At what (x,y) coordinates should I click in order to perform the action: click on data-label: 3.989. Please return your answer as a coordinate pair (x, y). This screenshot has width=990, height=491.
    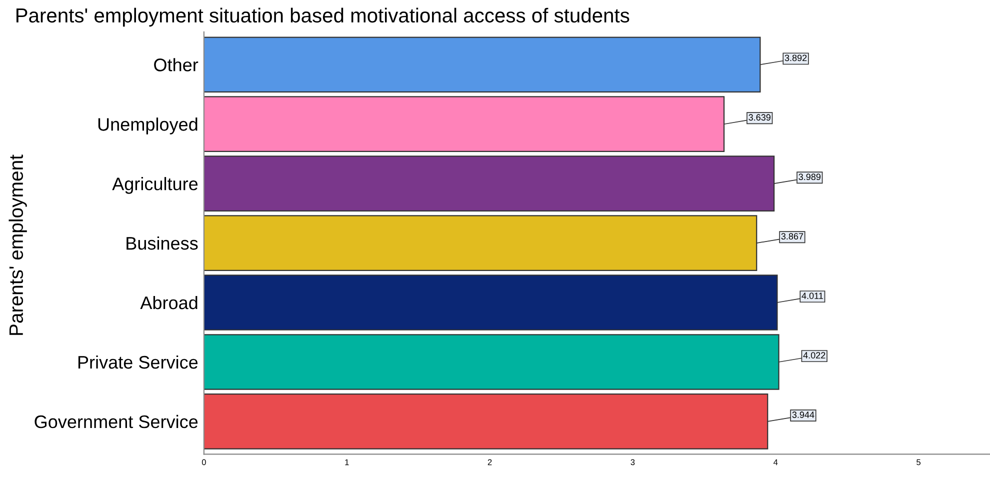
    Looking at the image, I should click on (809, 177).